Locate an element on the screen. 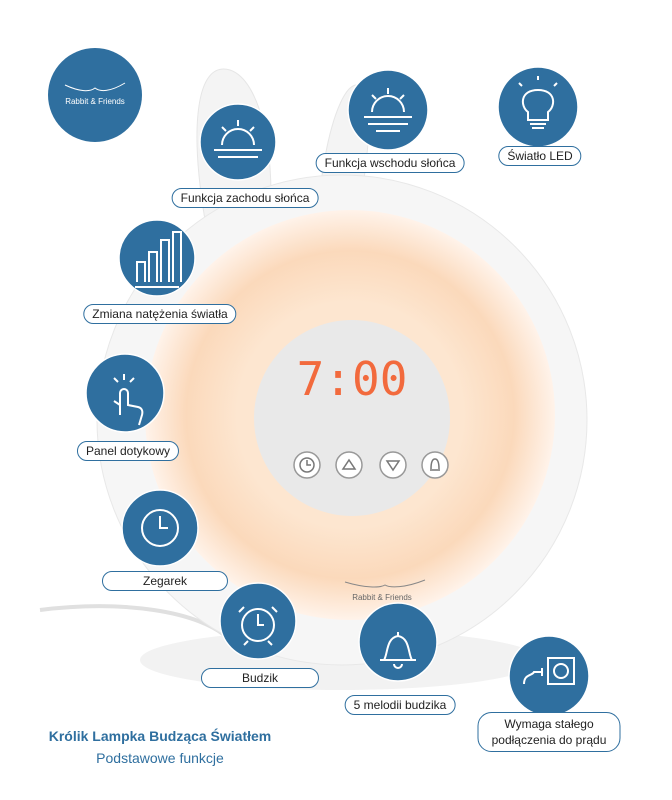 The height and width of the screenshot is (800, 672). footer-subtitle: Podstawowe funkcje is located at coordinates (160, 758).